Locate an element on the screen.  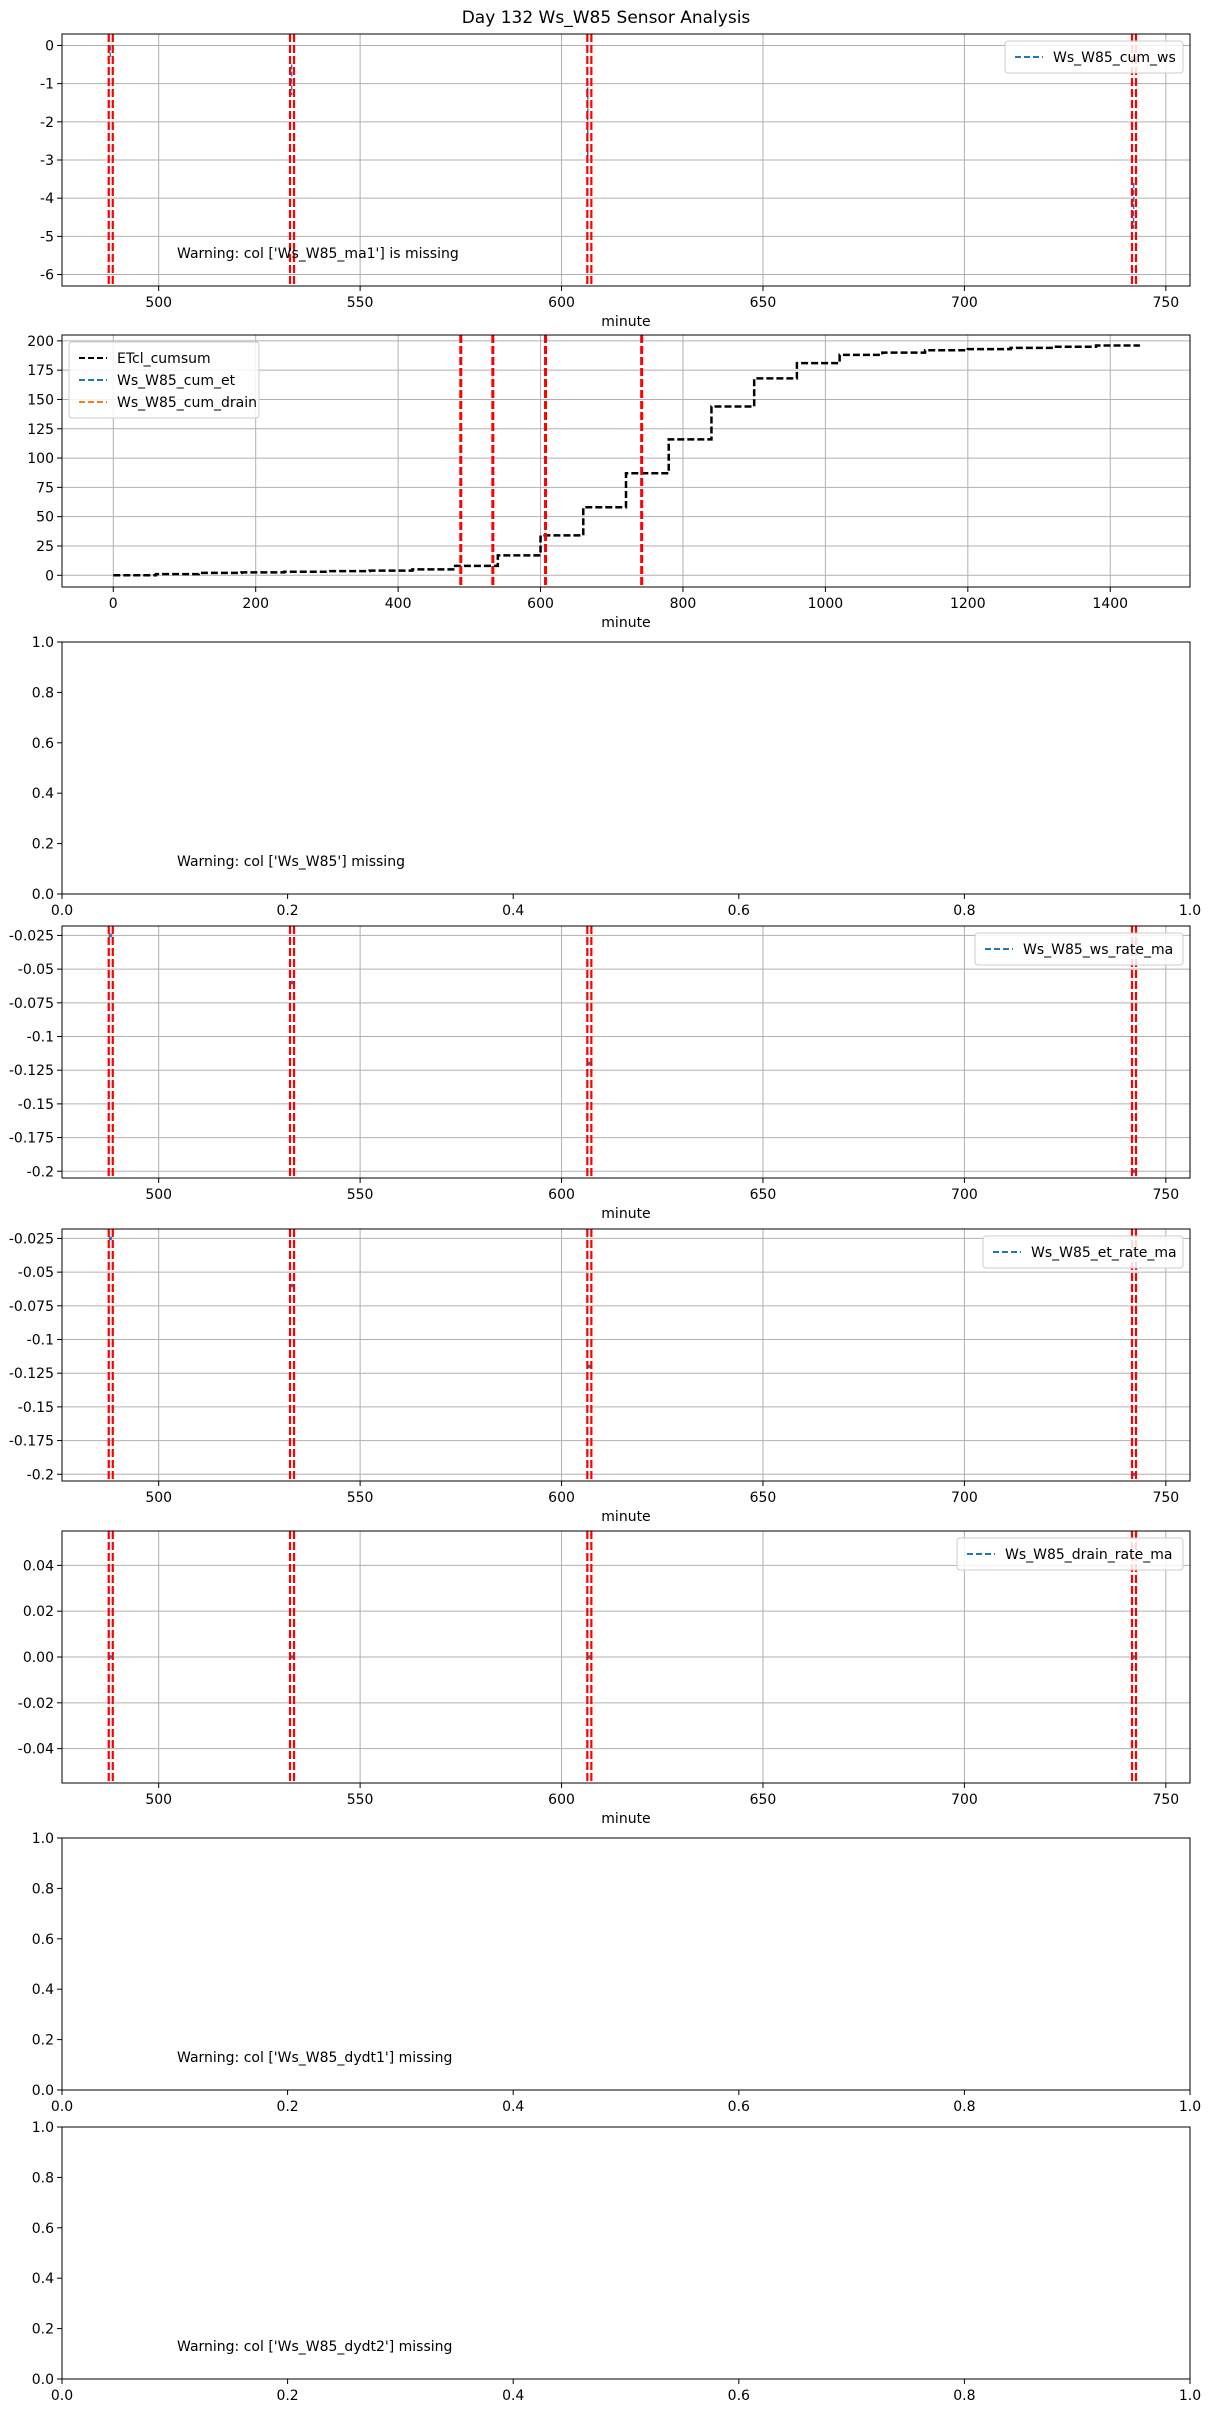
x-tick-label: 0.8 is located at coordinates (964, 2396).